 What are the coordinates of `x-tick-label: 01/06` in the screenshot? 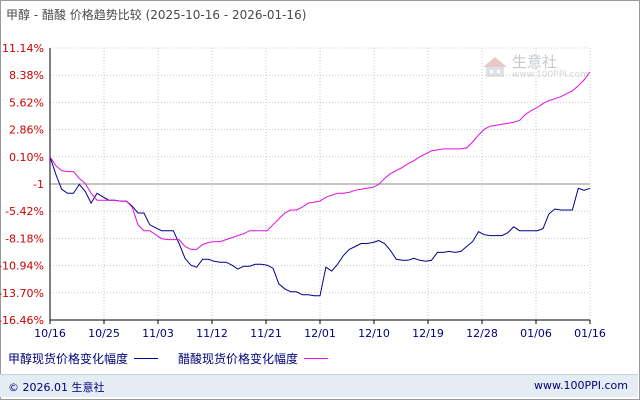 It's located at (536, 333).